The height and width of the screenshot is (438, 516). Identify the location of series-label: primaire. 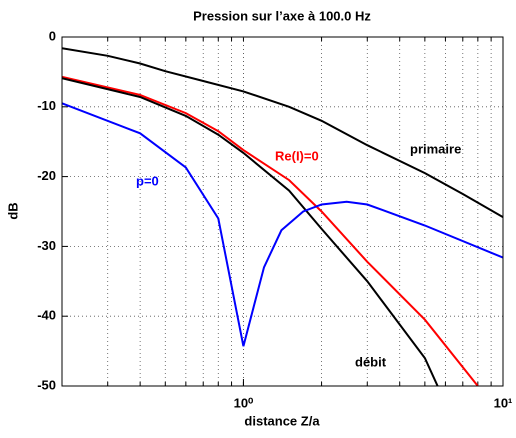
(435, 148).